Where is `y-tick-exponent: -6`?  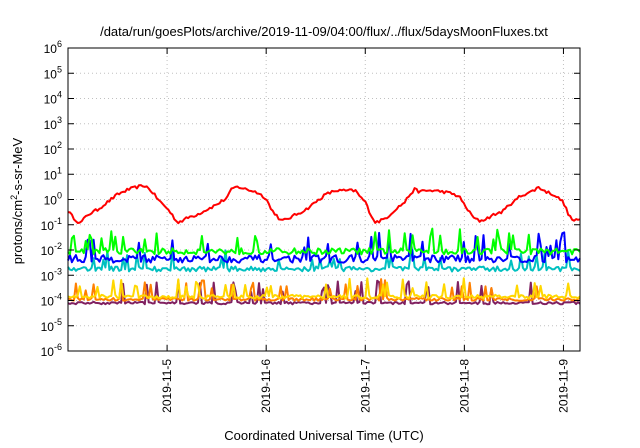 y-tick-exponent: -6 is located at coordinates (58, 347).